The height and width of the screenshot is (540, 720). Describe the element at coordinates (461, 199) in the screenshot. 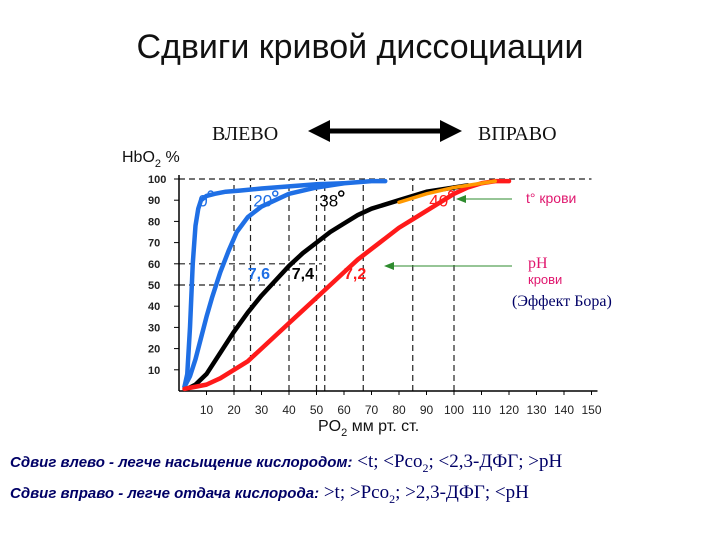

I see `temp-pointer-head` at that location.